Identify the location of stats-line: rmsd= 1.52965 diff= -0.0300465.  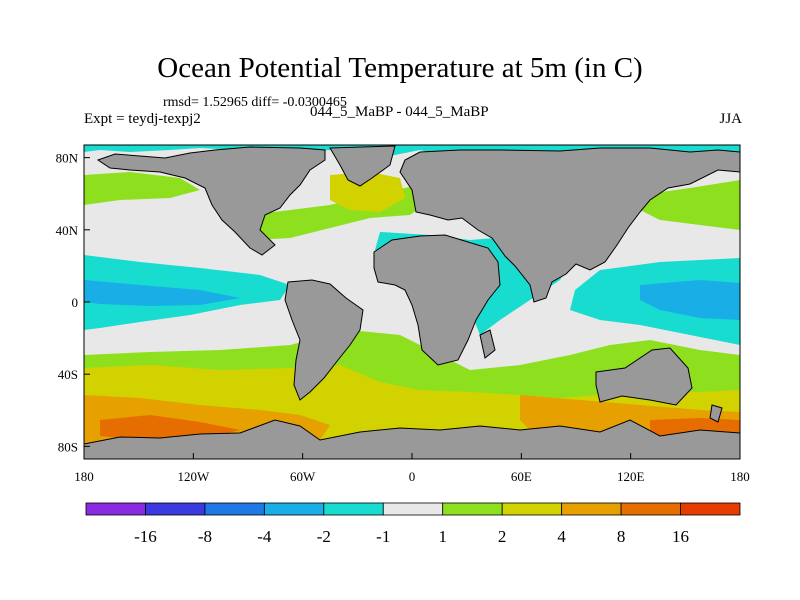
(255, 102).